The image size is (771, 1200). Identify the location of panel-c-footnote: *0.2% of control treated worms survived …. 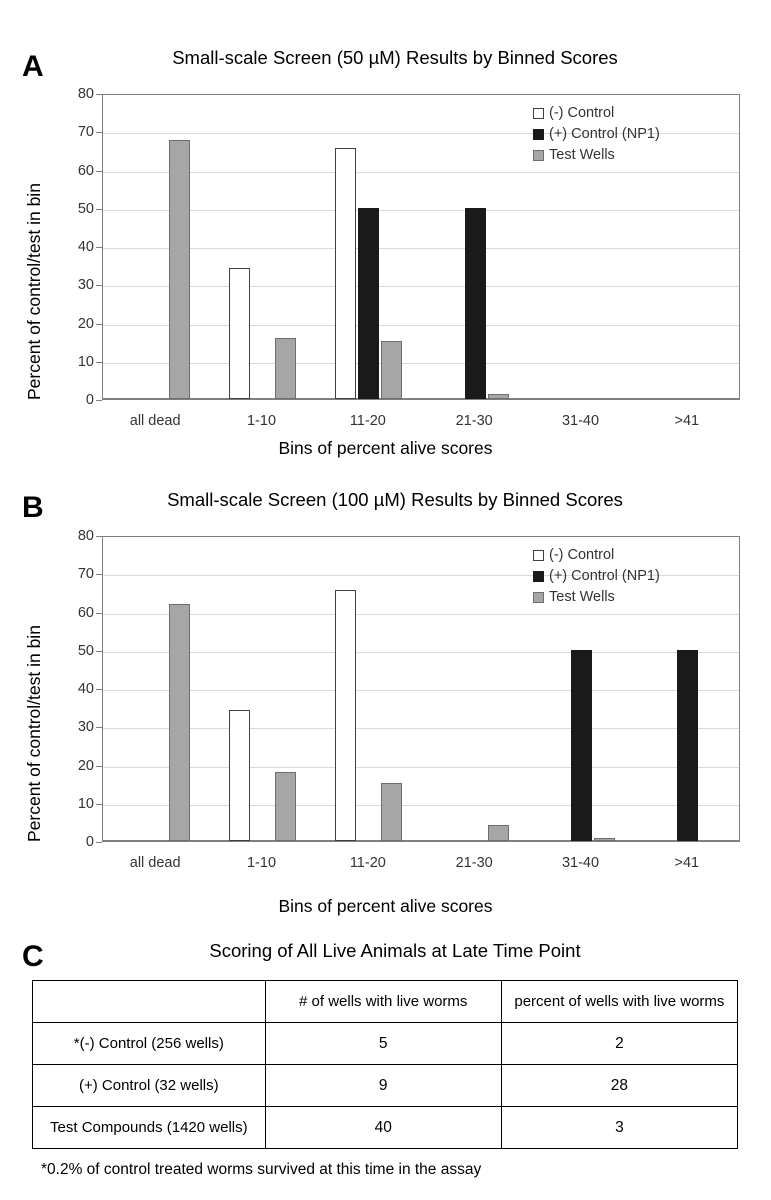
(261, 1169).